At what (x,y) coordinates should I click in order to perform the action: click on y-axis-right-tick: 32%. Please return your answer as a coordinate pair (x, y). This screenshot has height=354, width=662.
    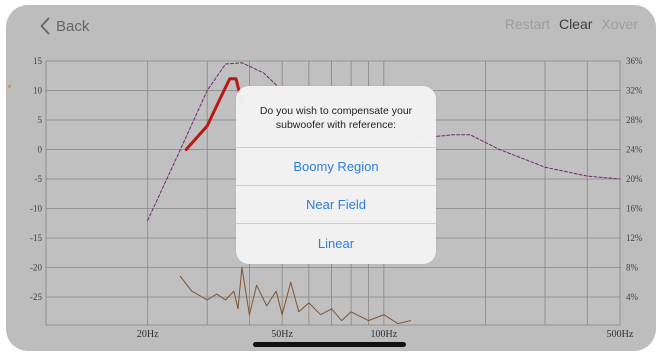
    Looking at the image, I should click on (634, 91).